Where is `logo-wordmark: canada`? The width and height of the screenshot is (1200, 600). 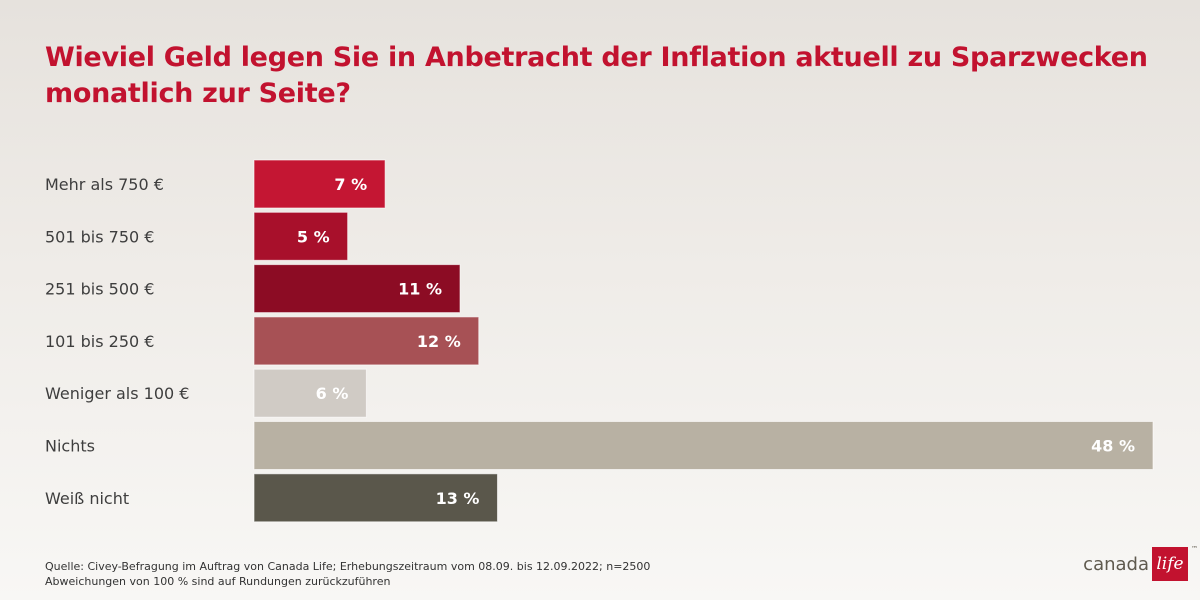 logo-wordmark: canada is located at coordinates (1116, 564).